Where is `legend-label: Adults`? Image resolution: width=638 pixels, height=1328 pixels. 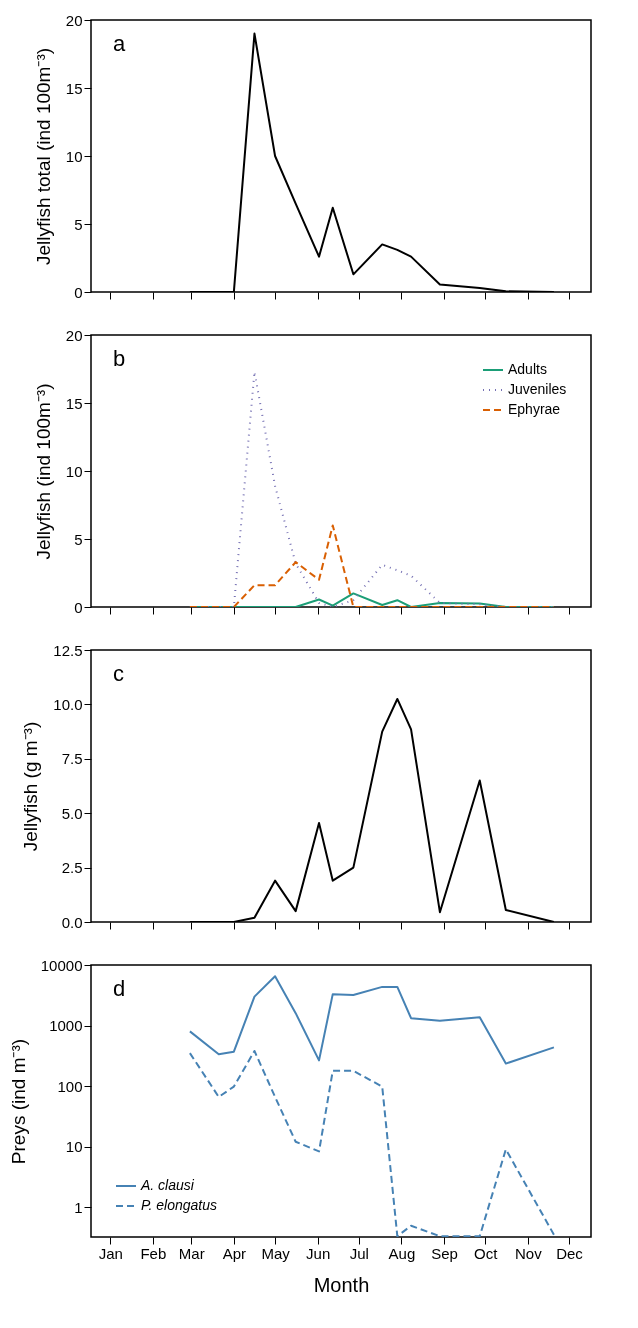
legend-label: Adults is located at coordinates (527, 369).